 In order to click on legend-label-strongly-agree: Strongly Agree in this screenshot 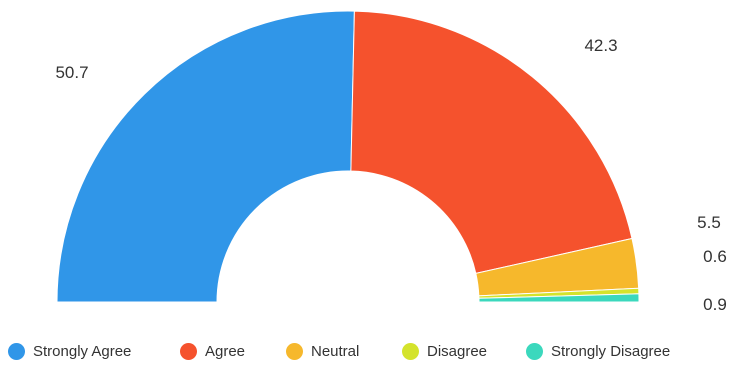, I will do `click(82, 351)`.